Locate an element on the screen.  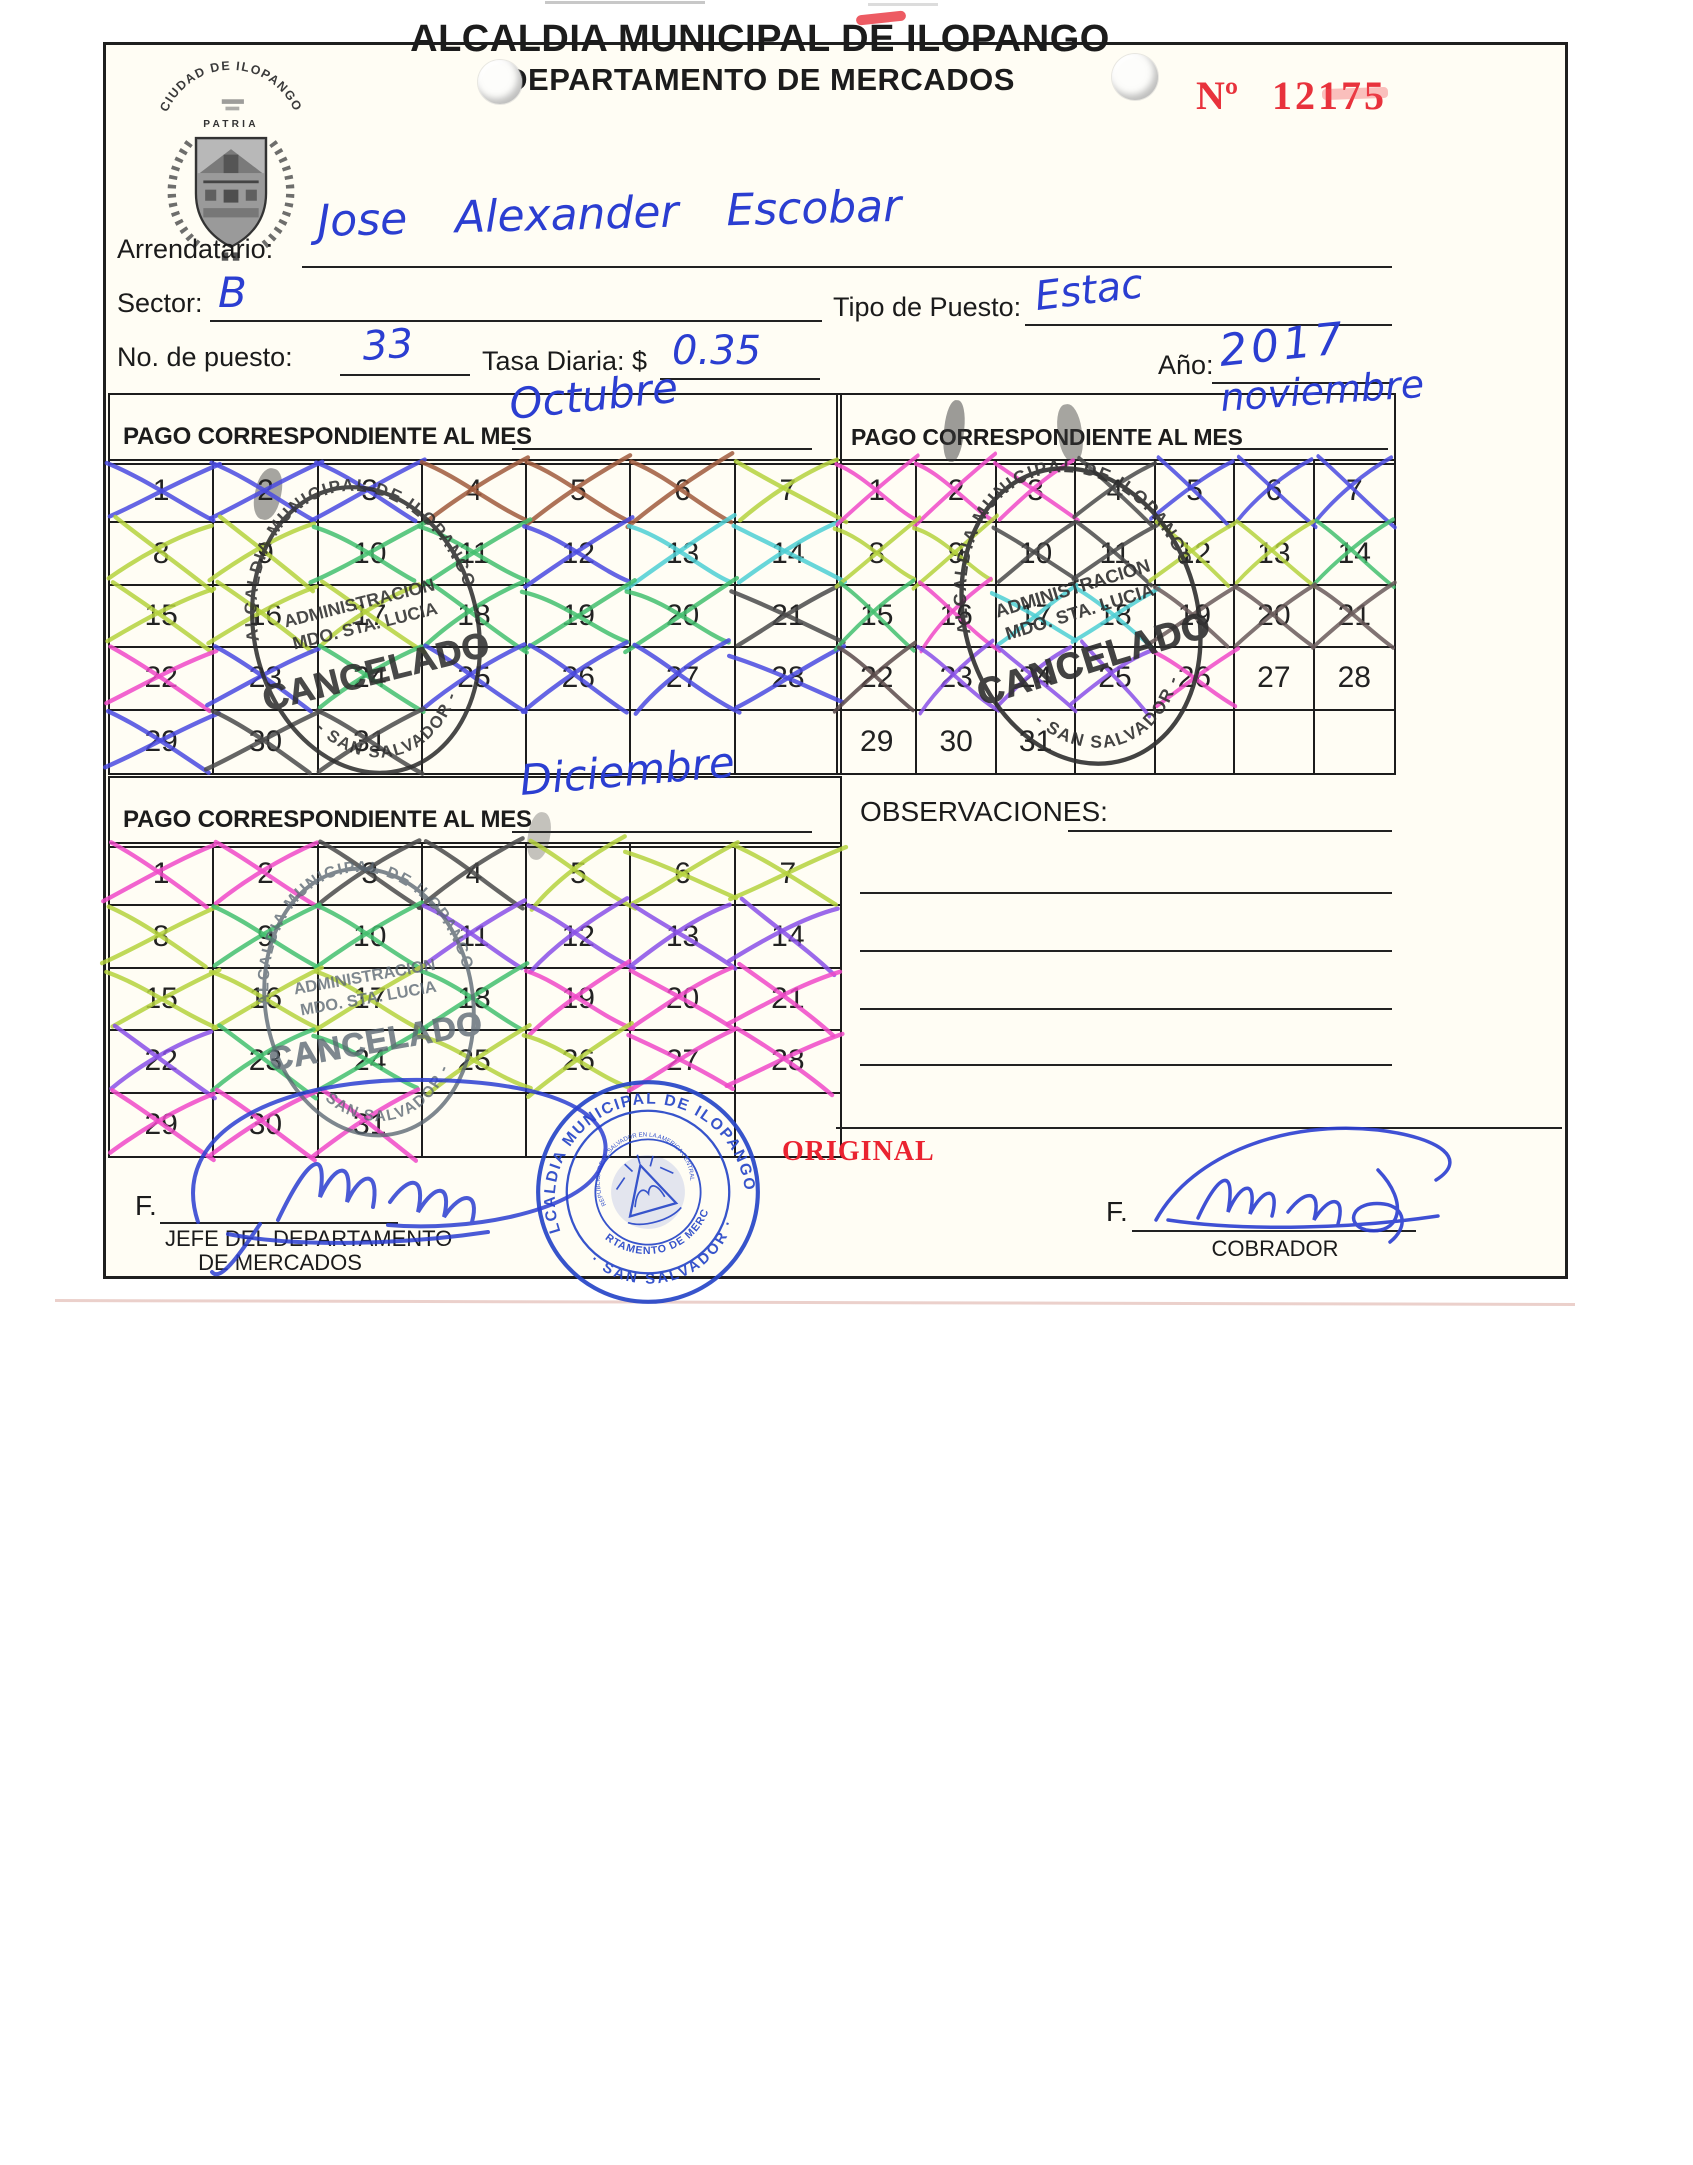
day-number: 2 is located at coordinates (265, 874).